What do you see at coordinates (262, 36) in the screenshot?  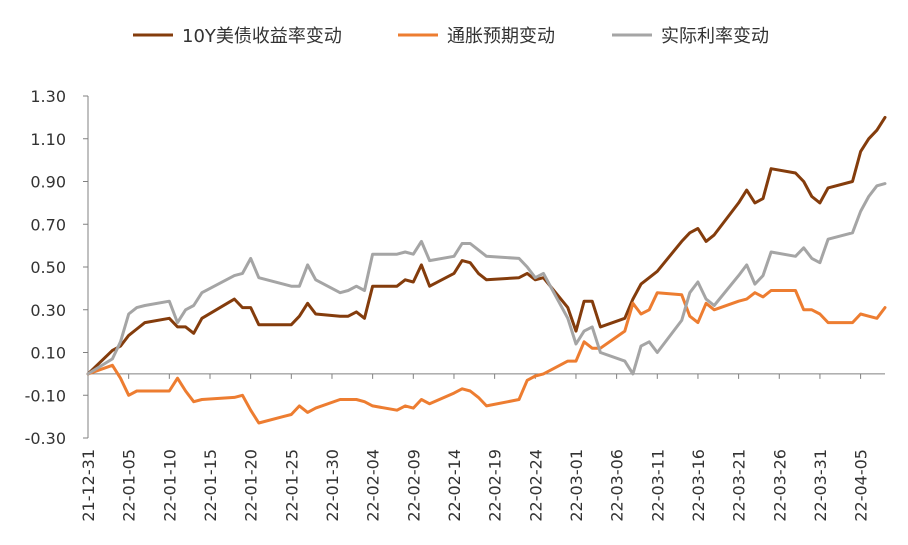 I see `legend-label-yield: 10Y美债收益率变动` at bounding box center [262, 36].